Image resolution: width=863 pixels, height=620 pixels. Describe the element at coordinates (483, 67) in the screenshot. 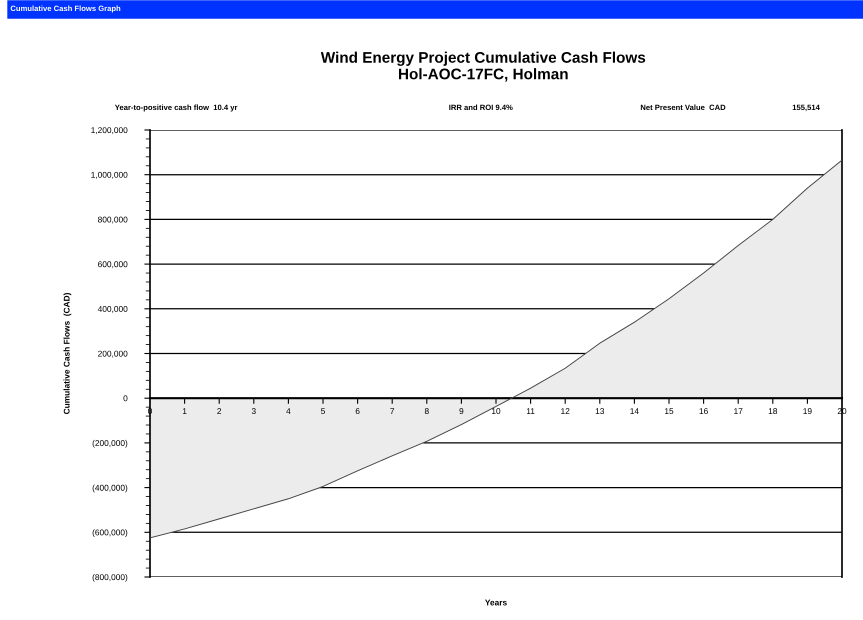

I see `chart-title: Wind Energy Project Cumulative Cash Flows Hol-AOC-17FC, Holman` at that location.